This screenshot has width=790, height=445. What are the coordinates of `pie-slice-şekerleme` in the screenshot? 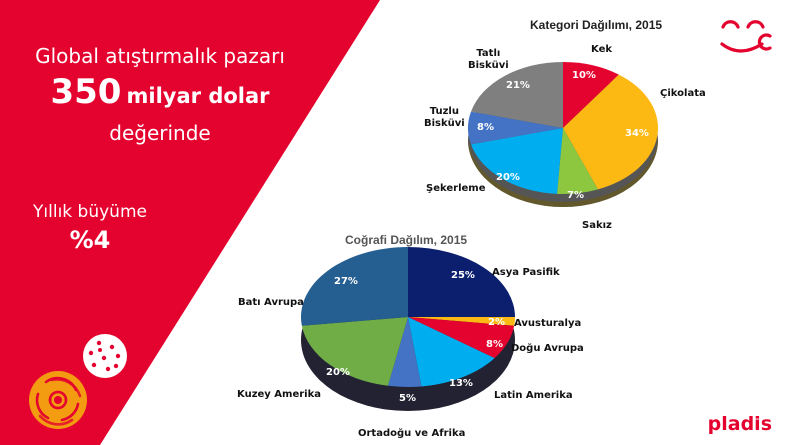 It's located at (516, 161).